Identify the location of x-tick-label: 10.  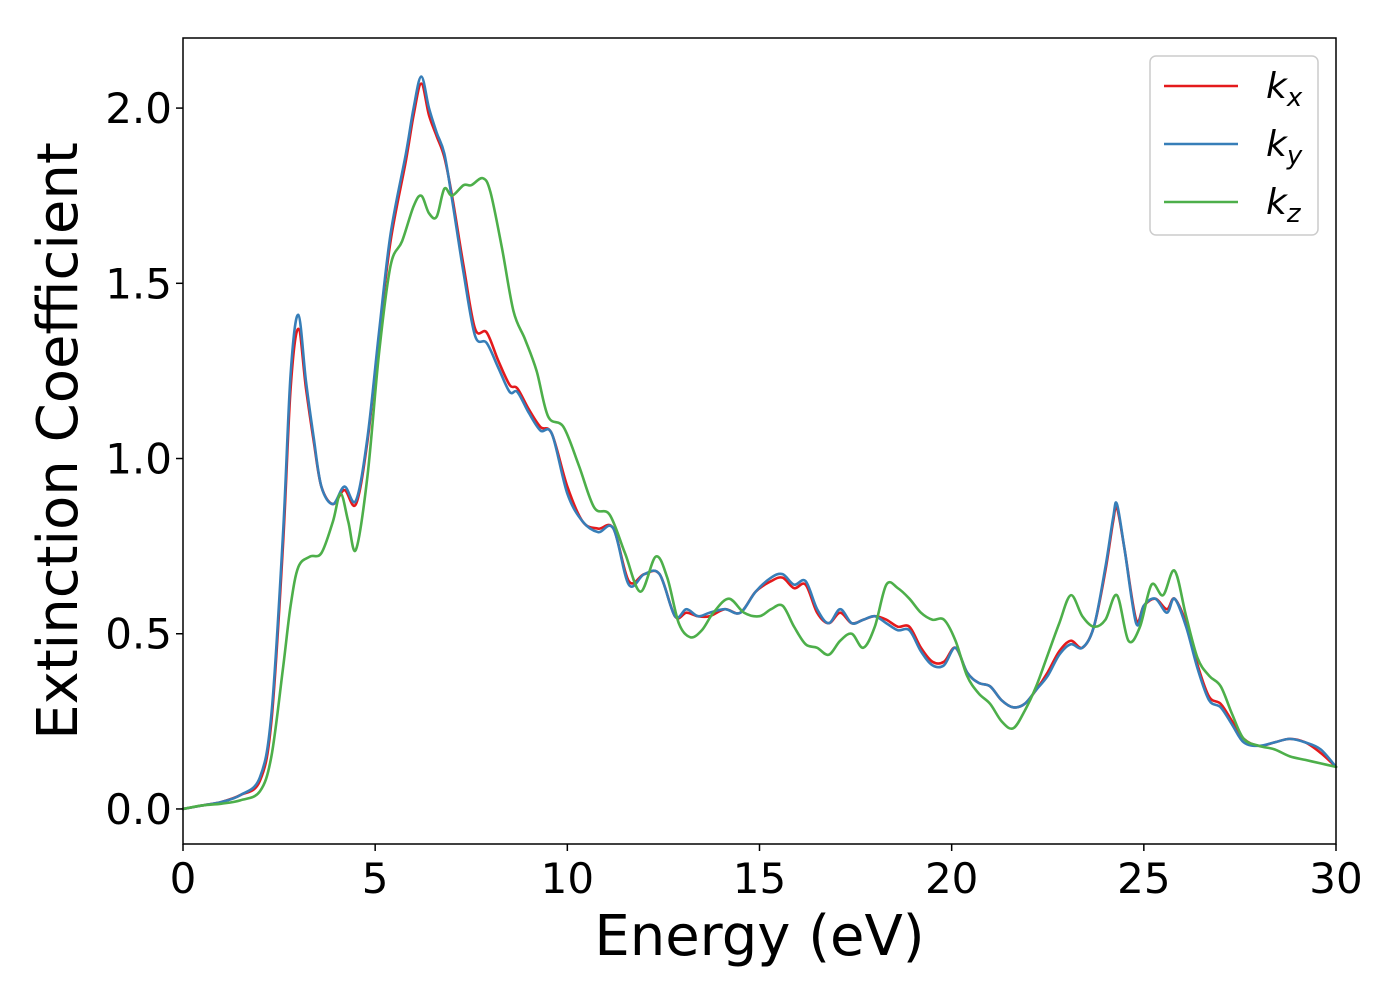
(567, 878).